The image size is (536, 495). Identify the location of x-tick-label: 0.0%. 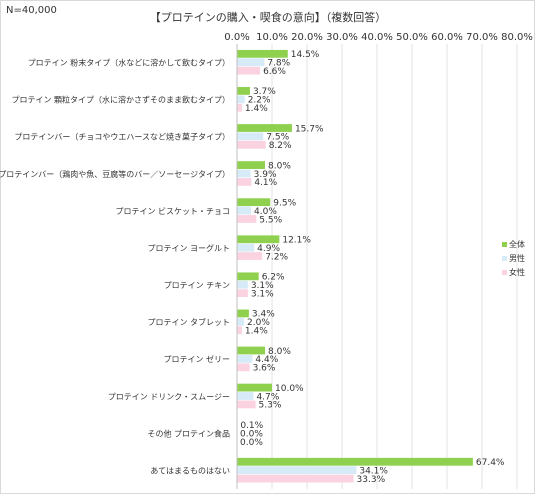
(236, 37).